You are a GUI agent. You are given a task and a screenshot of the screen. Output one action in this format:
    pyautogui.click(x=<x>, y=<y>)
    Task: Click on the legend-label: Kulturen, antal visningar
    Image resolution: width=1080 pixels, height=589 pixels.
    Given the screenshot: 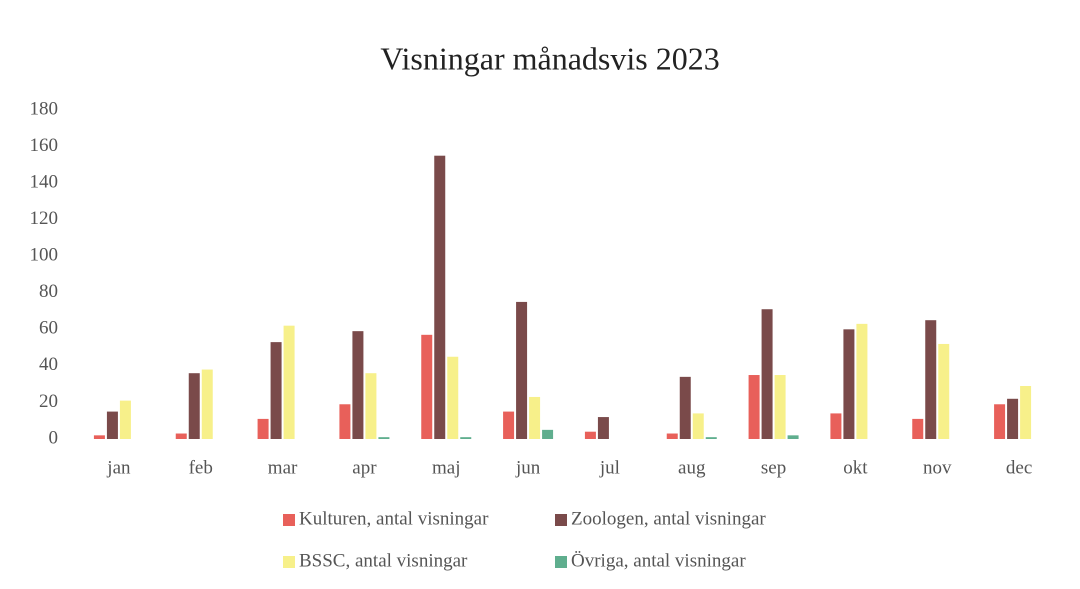 What is the action you would take?
    pyautogui.click(x=394, y=518)
    